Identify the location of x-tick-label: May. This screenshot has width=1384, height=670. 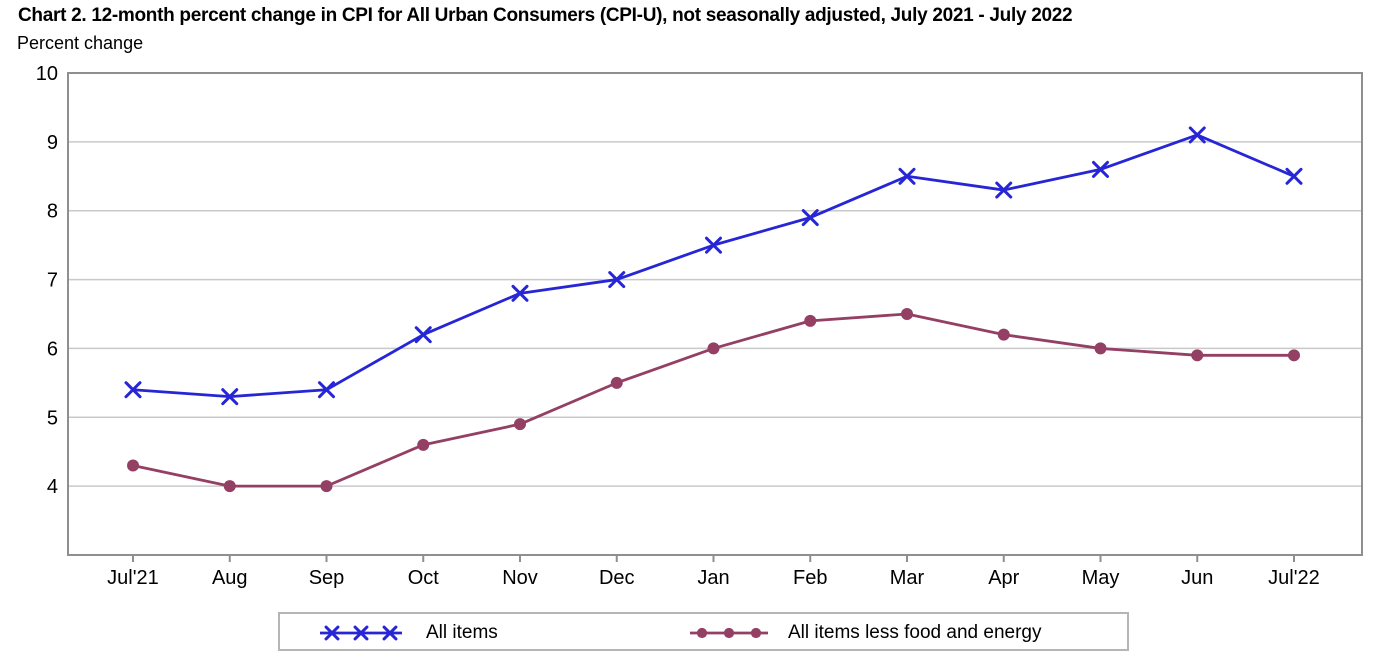
(1101, 578).